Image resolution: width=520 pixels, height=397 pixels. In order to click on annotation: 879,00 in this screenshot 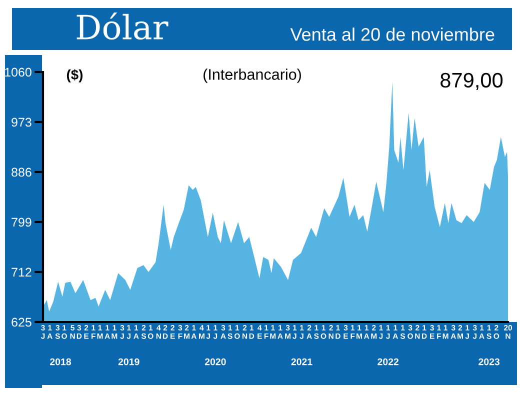, I will do `click(471, 81)`.